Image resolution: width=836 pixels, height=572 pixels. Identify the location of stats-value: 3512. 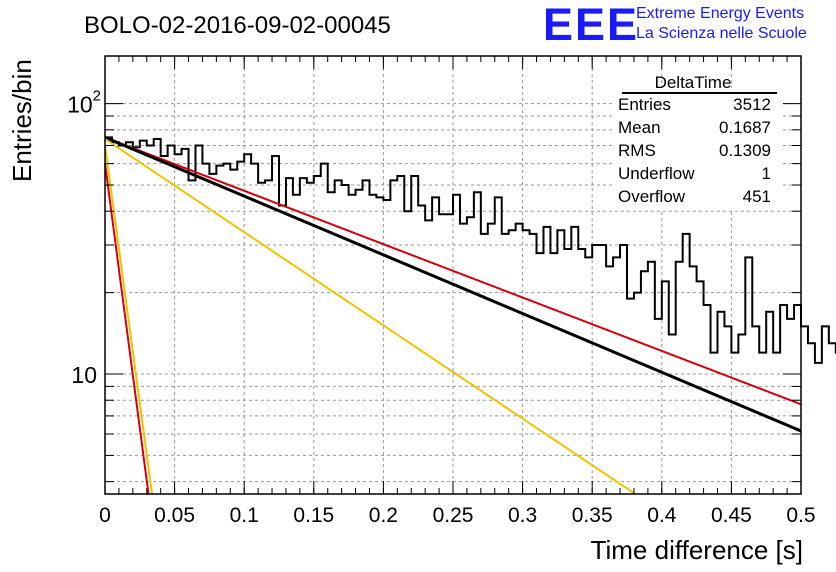
(752, 104).